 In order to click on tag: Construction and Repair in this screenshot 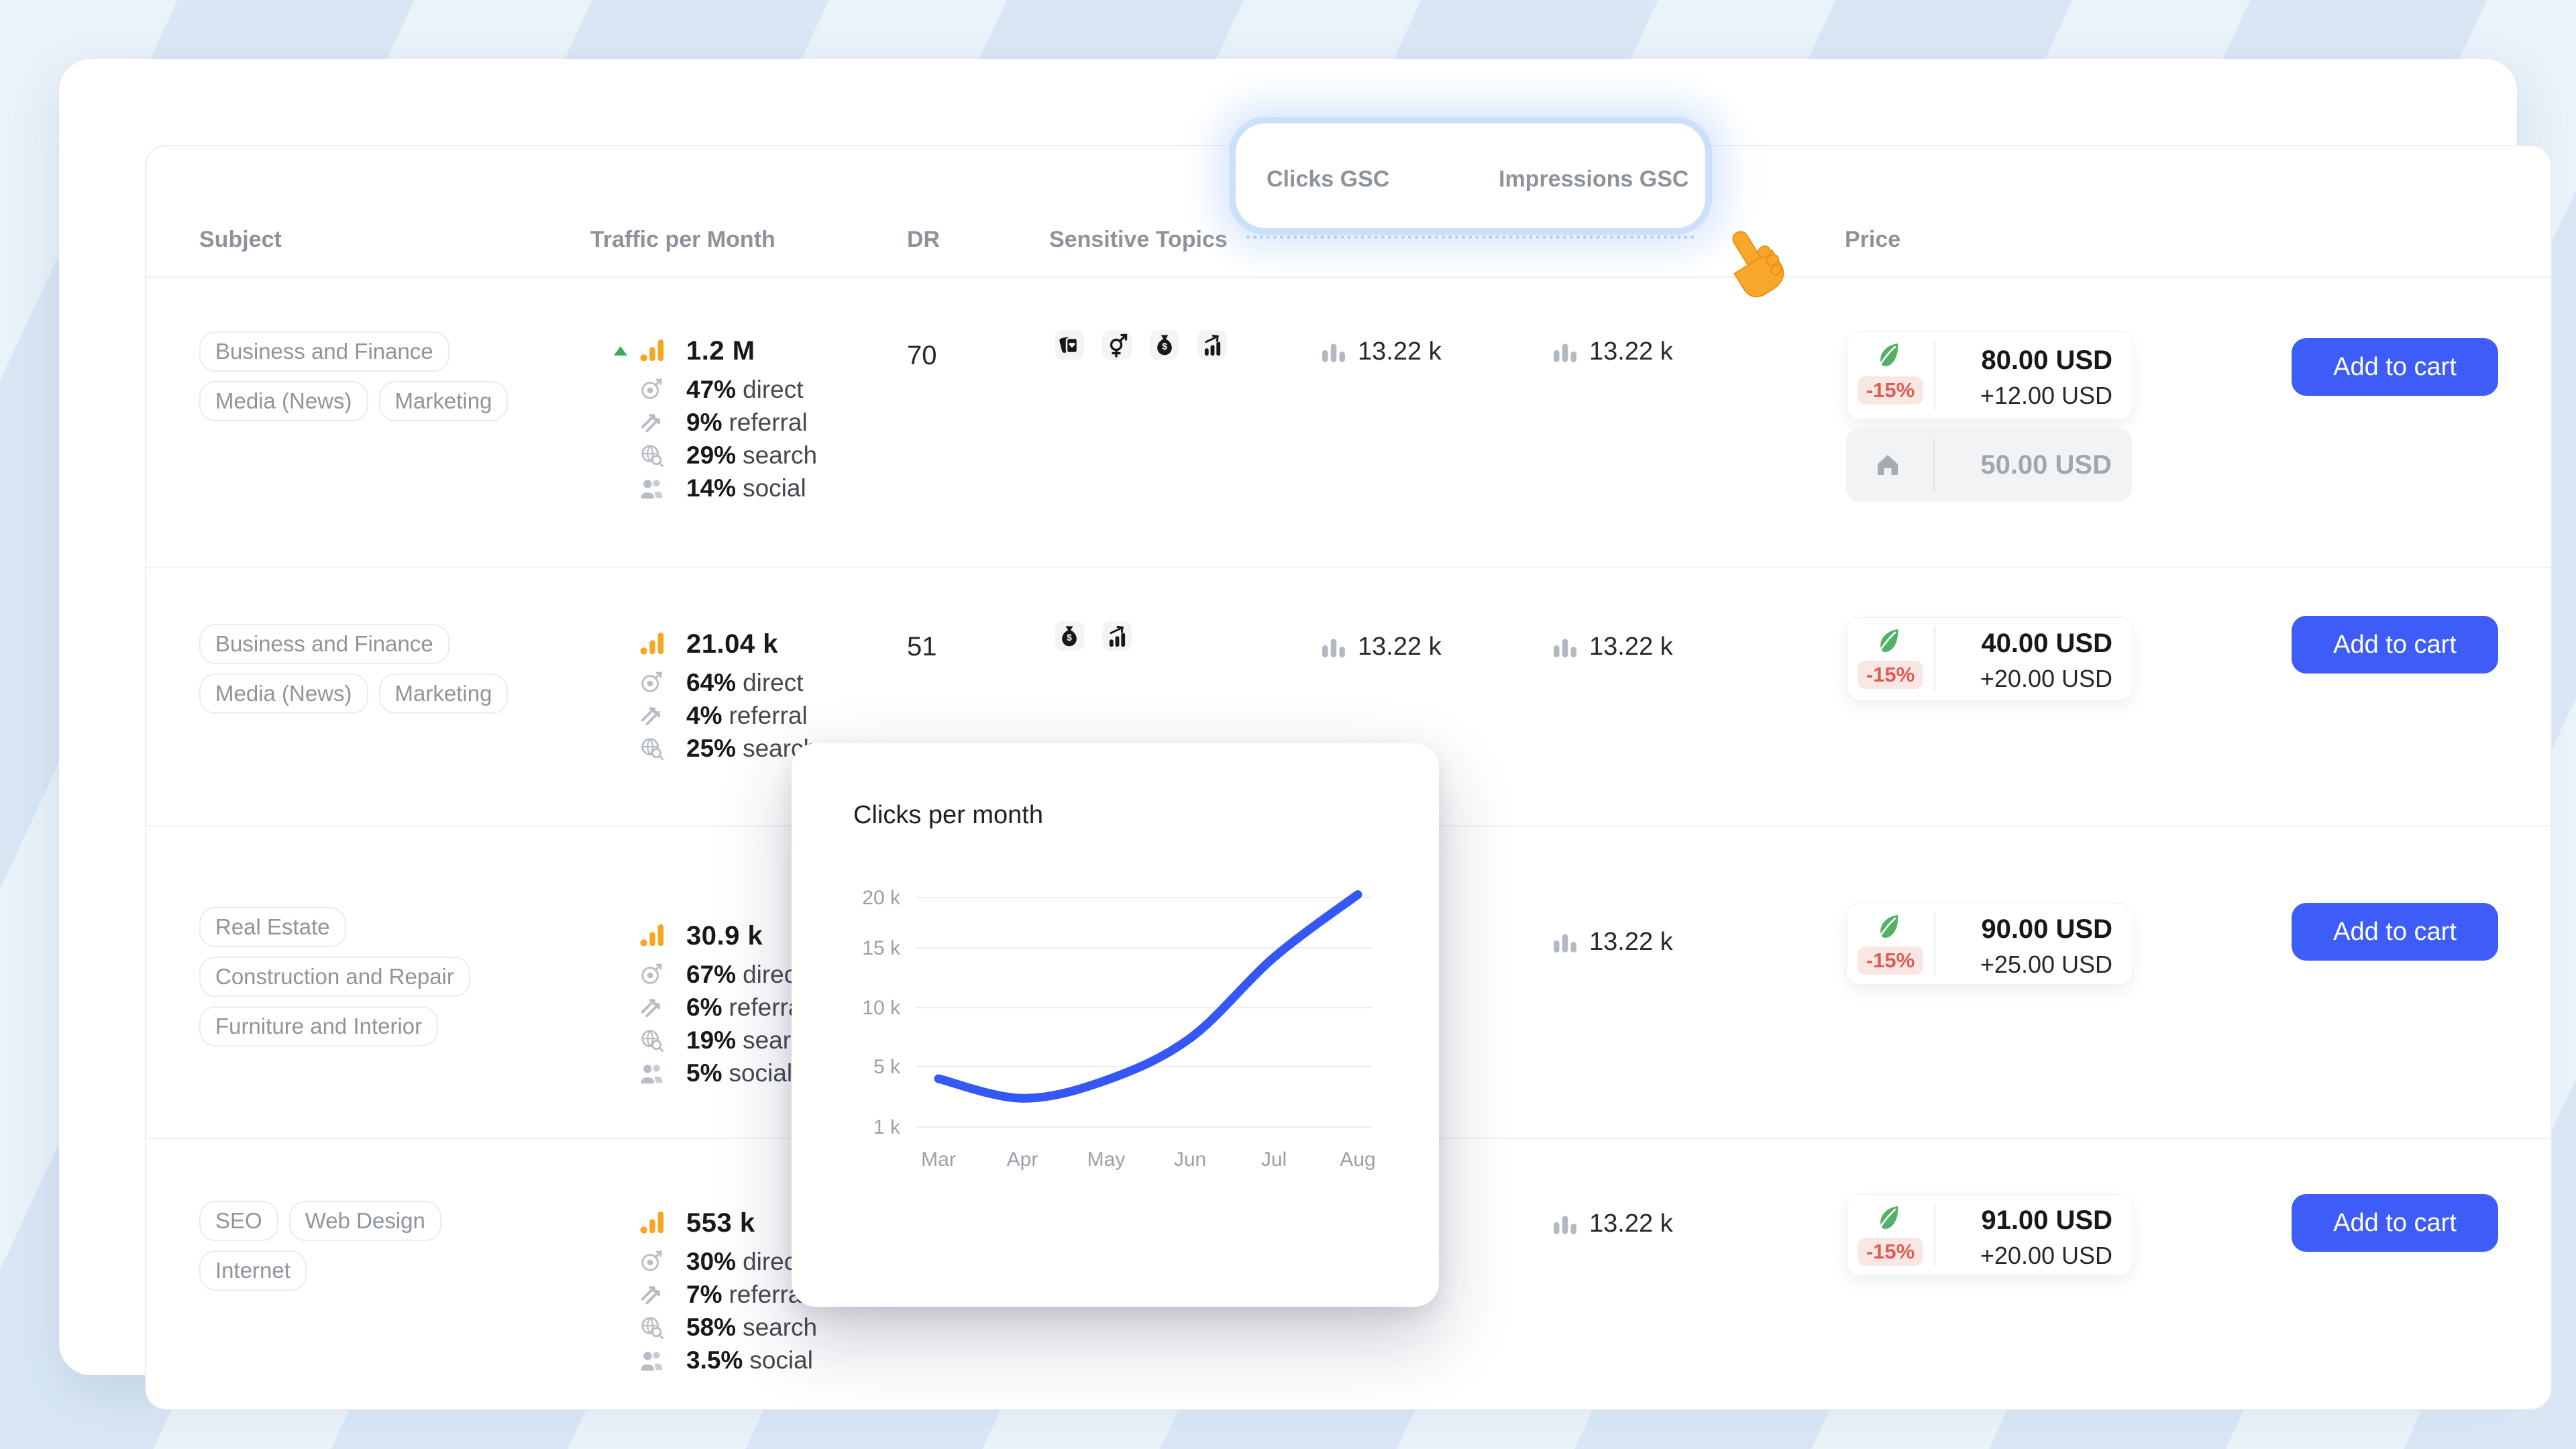, I will do `click(334, 977)`.